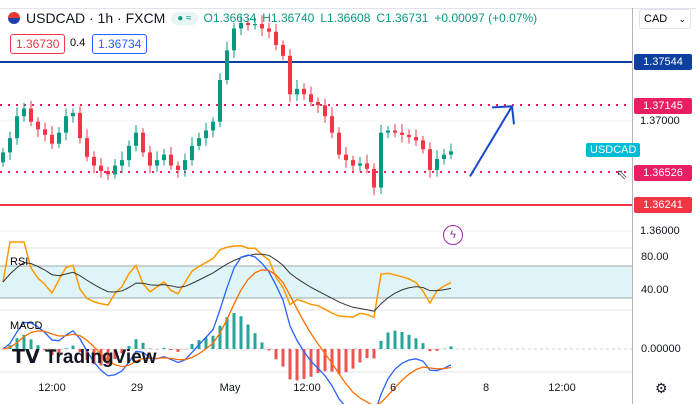 This screenshot has width=696, height=405. Describe the element at coordinates (230, 18) in the screenshot. I see `ohlc-open: O1.36634` at that location.